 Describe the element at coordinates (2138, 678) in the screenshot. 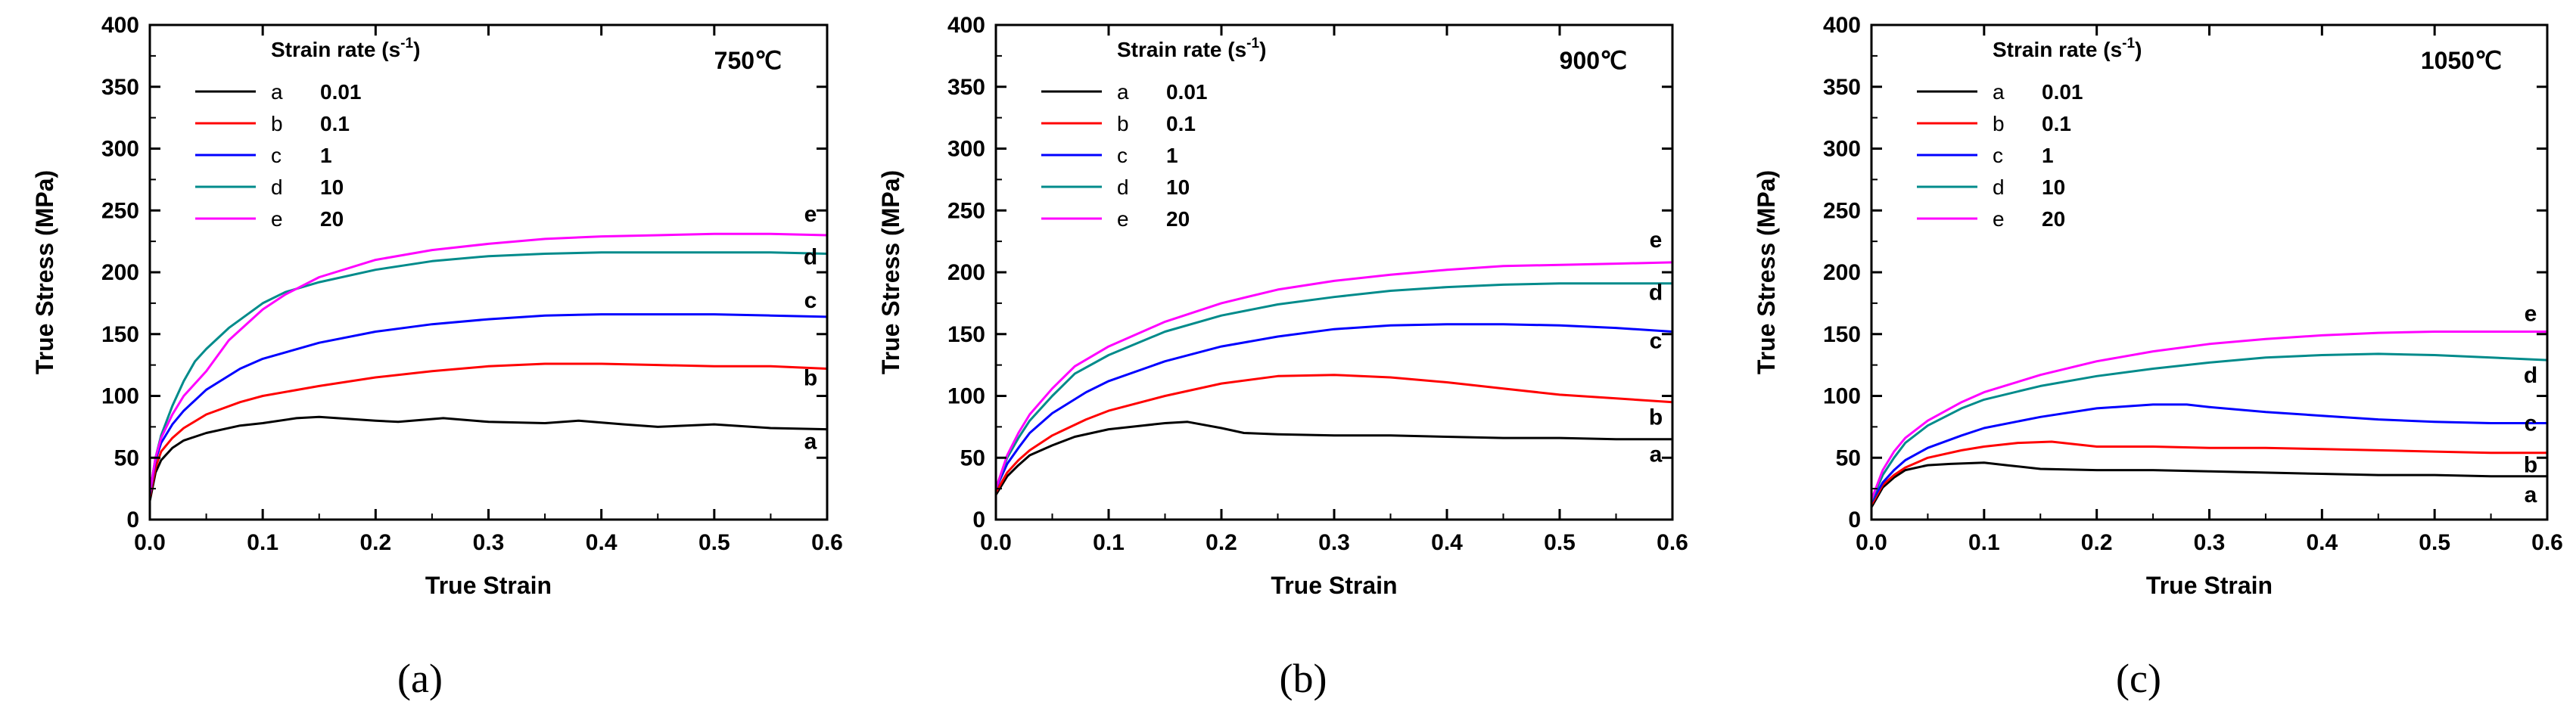

I see `panel-caption: (c)` at that location.